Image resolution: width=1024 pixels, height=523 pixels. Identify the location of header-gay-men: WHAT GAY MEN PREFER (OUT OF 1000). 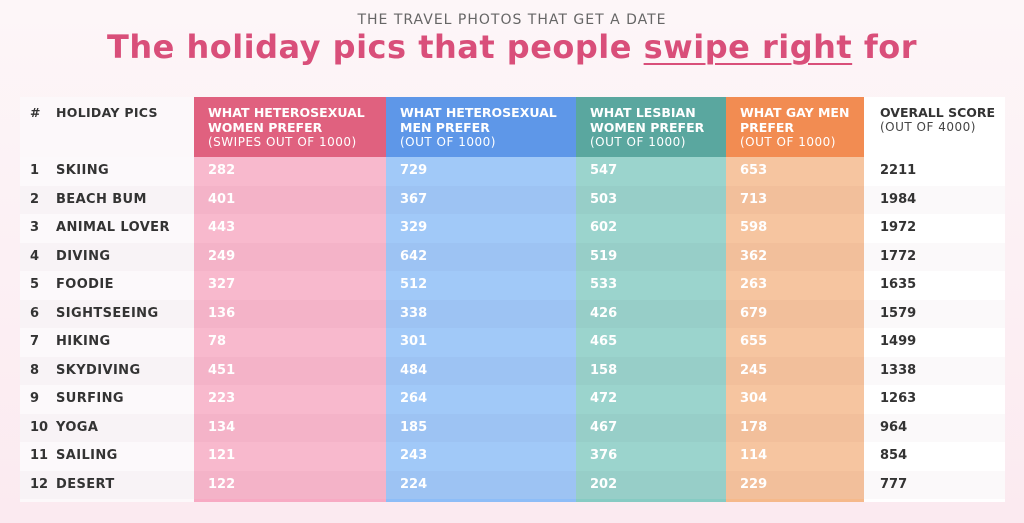
(795, 127).